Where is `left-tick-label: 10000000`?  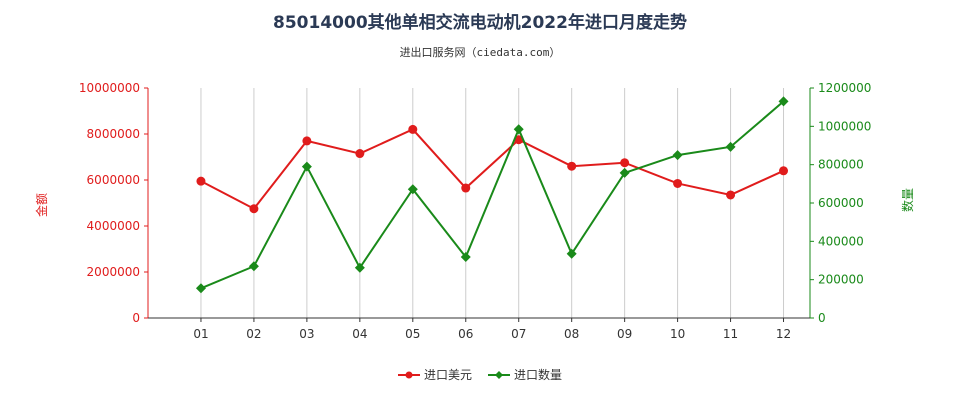 left-tick-label: 10000000 is located at coordinates (109, 88).